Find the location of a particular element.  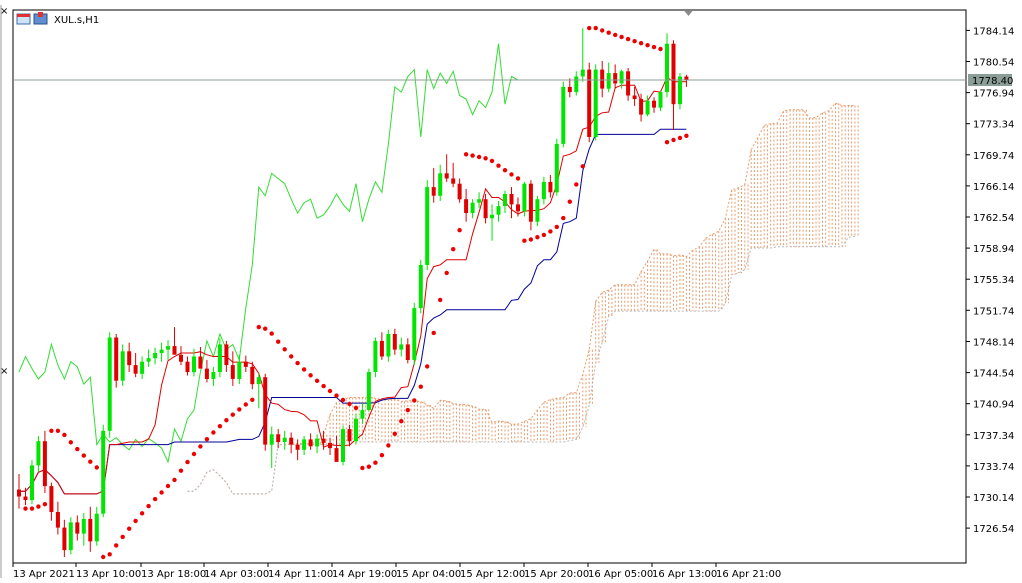

panel-split-mark: × is located at coordinates (4, 371).